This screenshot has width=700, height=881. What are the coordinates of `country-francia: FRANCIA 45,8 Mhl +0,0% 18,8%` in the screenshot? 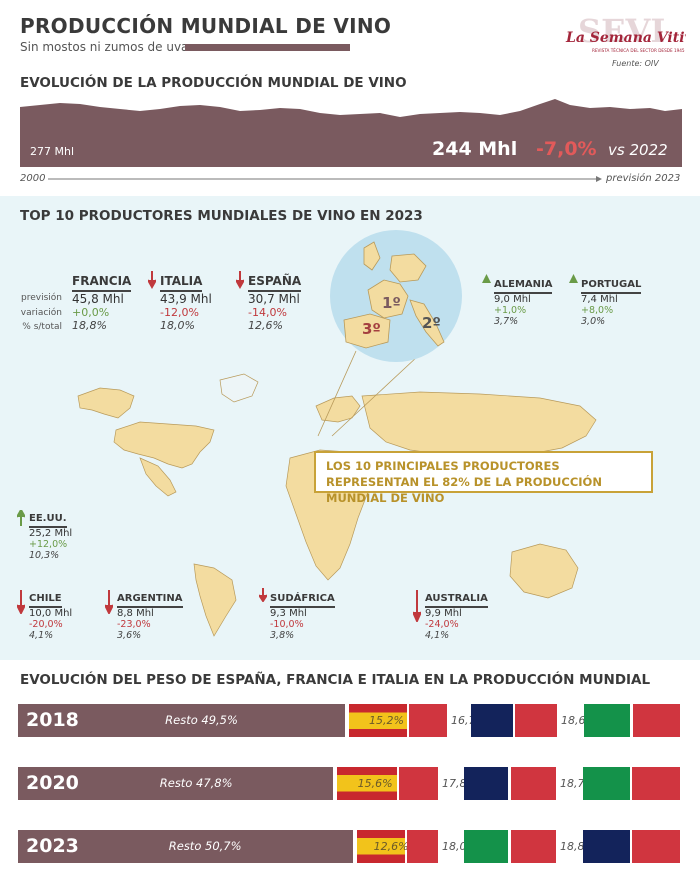 It's located at (102, 301).